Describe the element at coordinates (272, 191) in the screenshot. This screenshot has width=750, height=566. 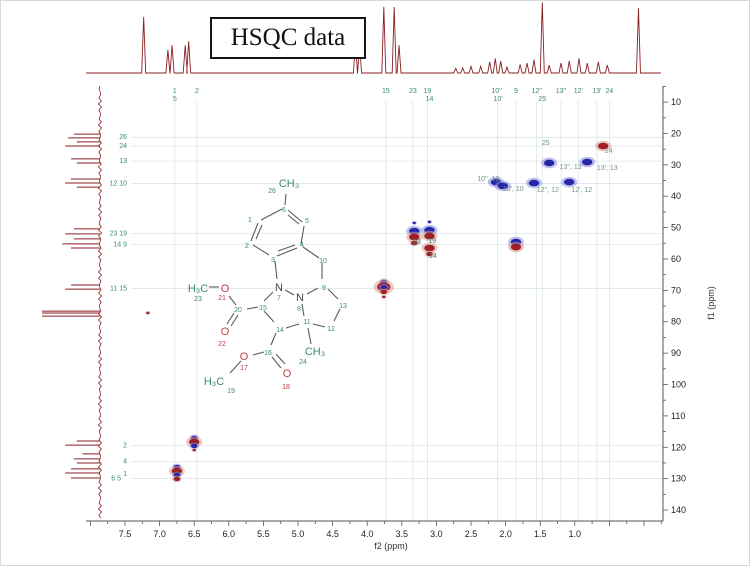
I see `structure-atom-label: 26` at that location.